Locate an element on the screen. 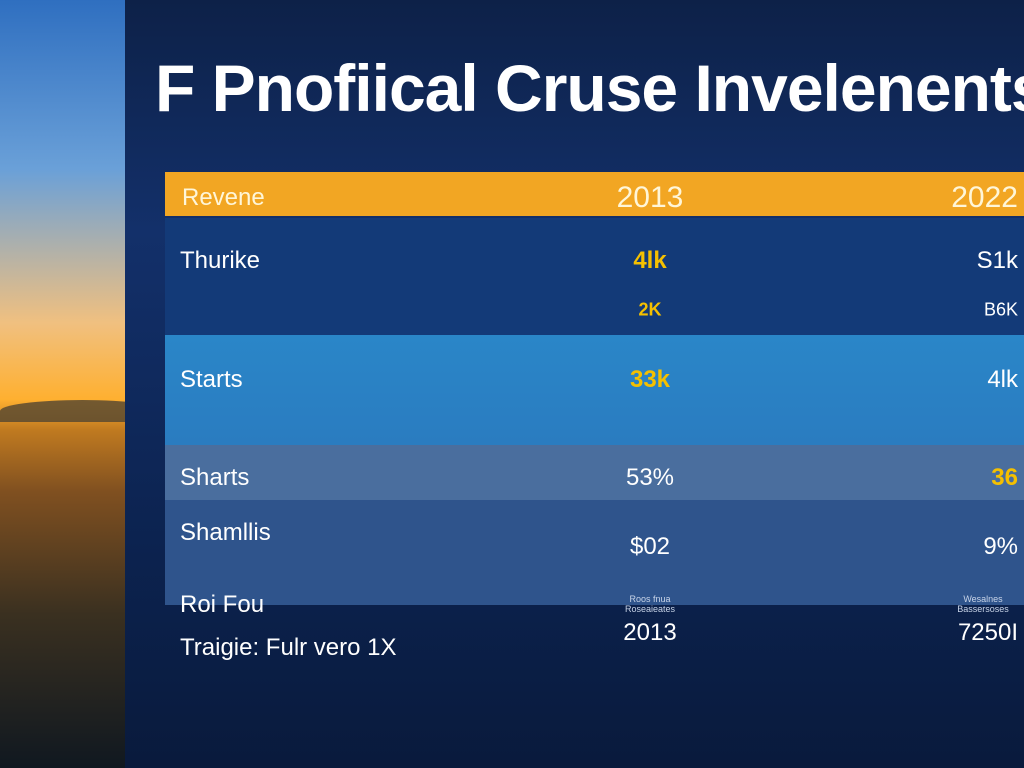  header-bar is located at coordinates (594, 194).